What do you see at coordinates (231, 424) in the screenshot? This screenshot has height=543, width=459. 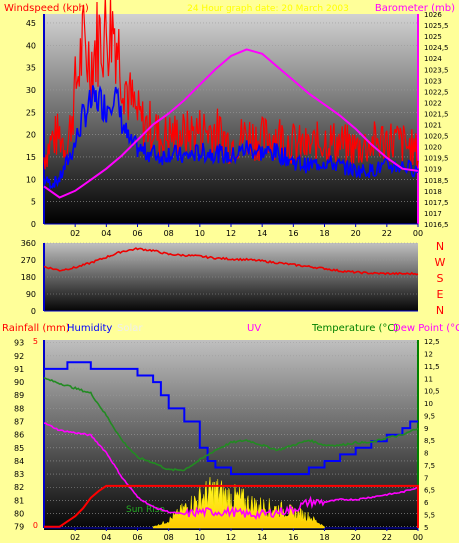 I see `temperature-line` at bounding box center [231, 424].